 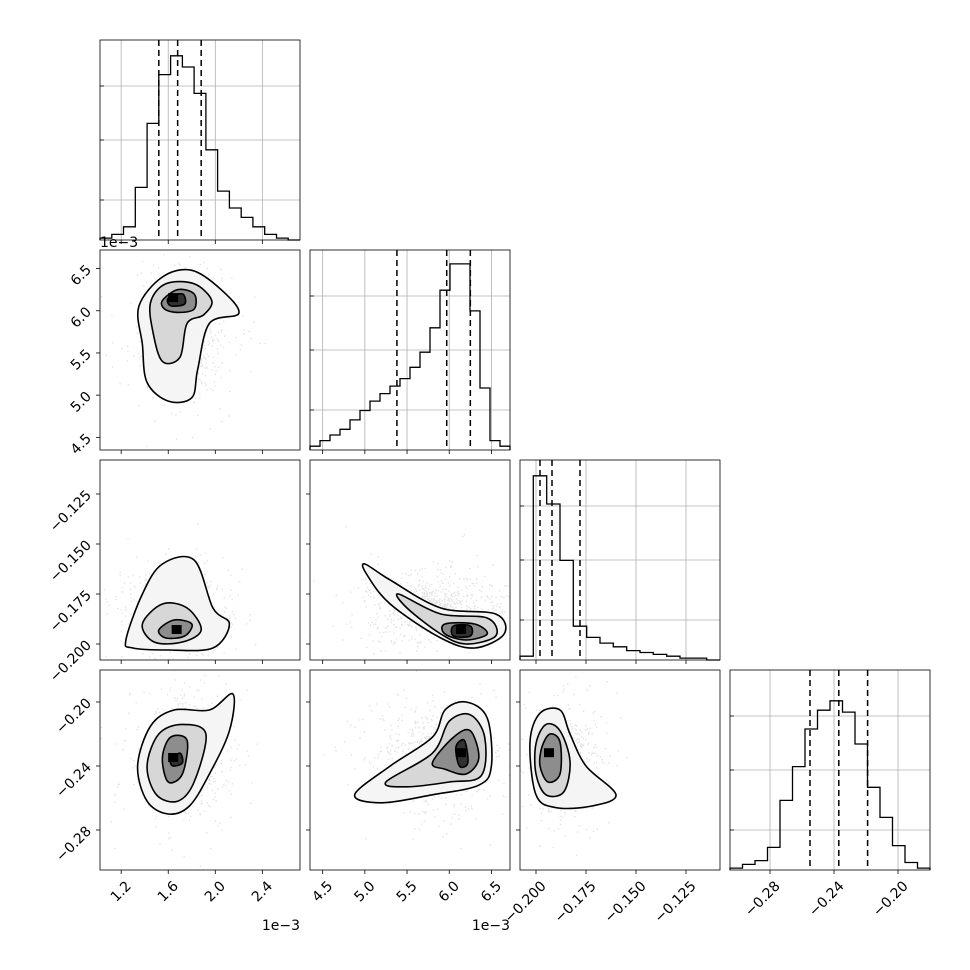 I want to click on x-tick-label: 2.0, so click(x=215, y=891).